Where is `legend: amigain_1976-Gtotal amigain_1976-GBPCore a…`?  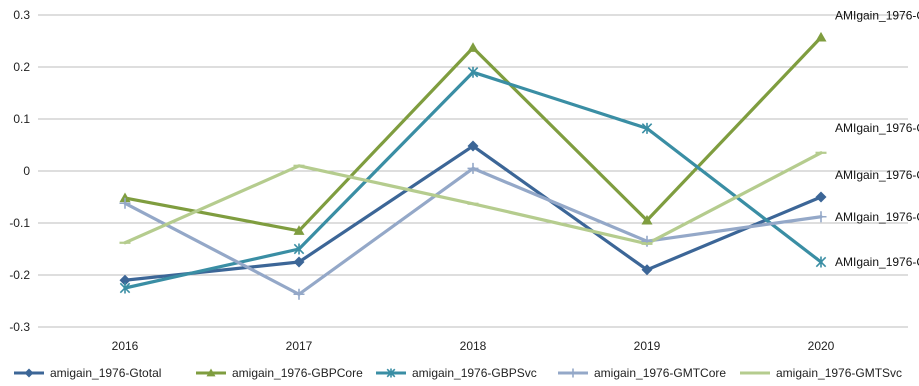 legend: amigain_1976-Gtotal amigain_1976-GBPCore a… is located at coordinates (458, 373).